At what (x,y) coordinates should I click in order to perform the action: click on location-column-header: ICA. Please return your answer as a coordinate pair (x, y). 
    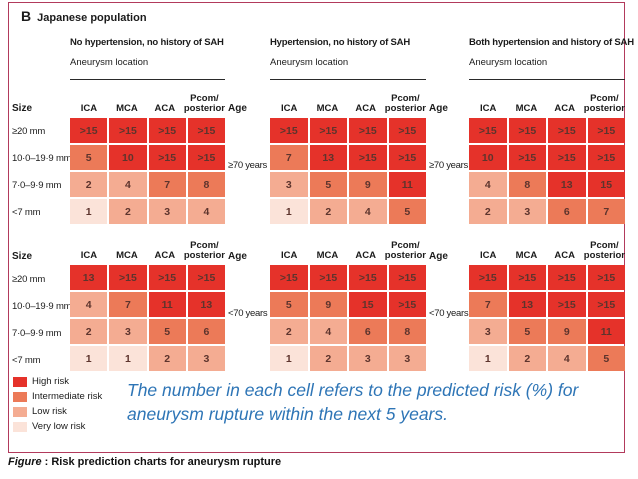
    Looking at the image, I should click on (289, 109).